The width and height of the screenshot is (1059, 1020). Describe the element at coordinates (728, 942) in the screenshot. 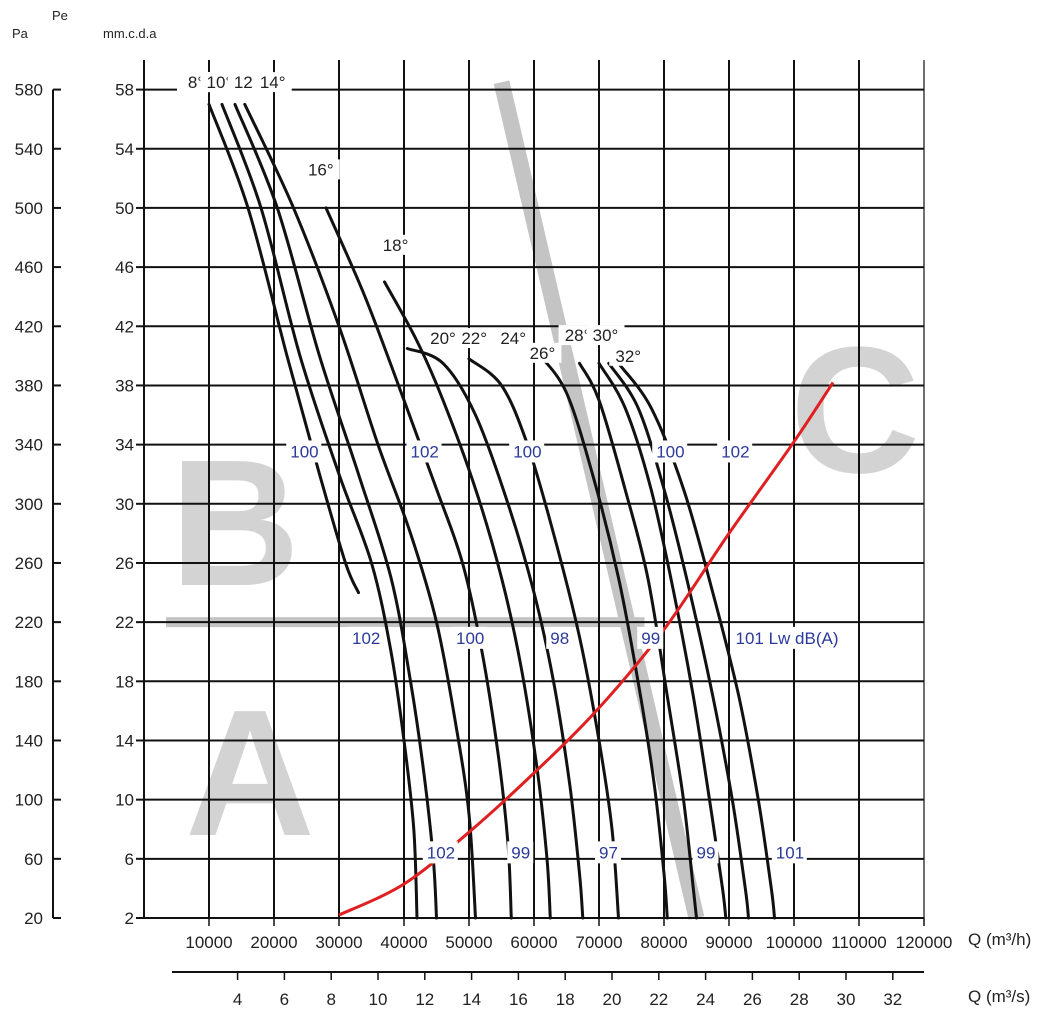

I see `x-tick-label-m3h: 90000` at that location.